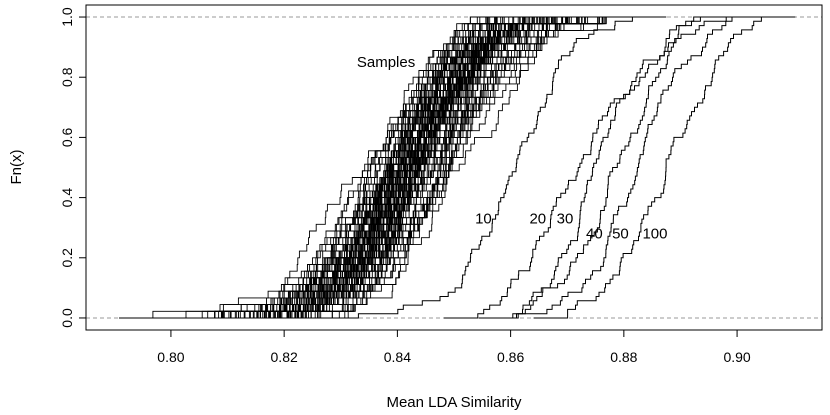 This screenshot has width=830, height=415. Describe the element at coordinates (510, 357) in the screenshot. I see `x-tick-label: 0.86` at that location.